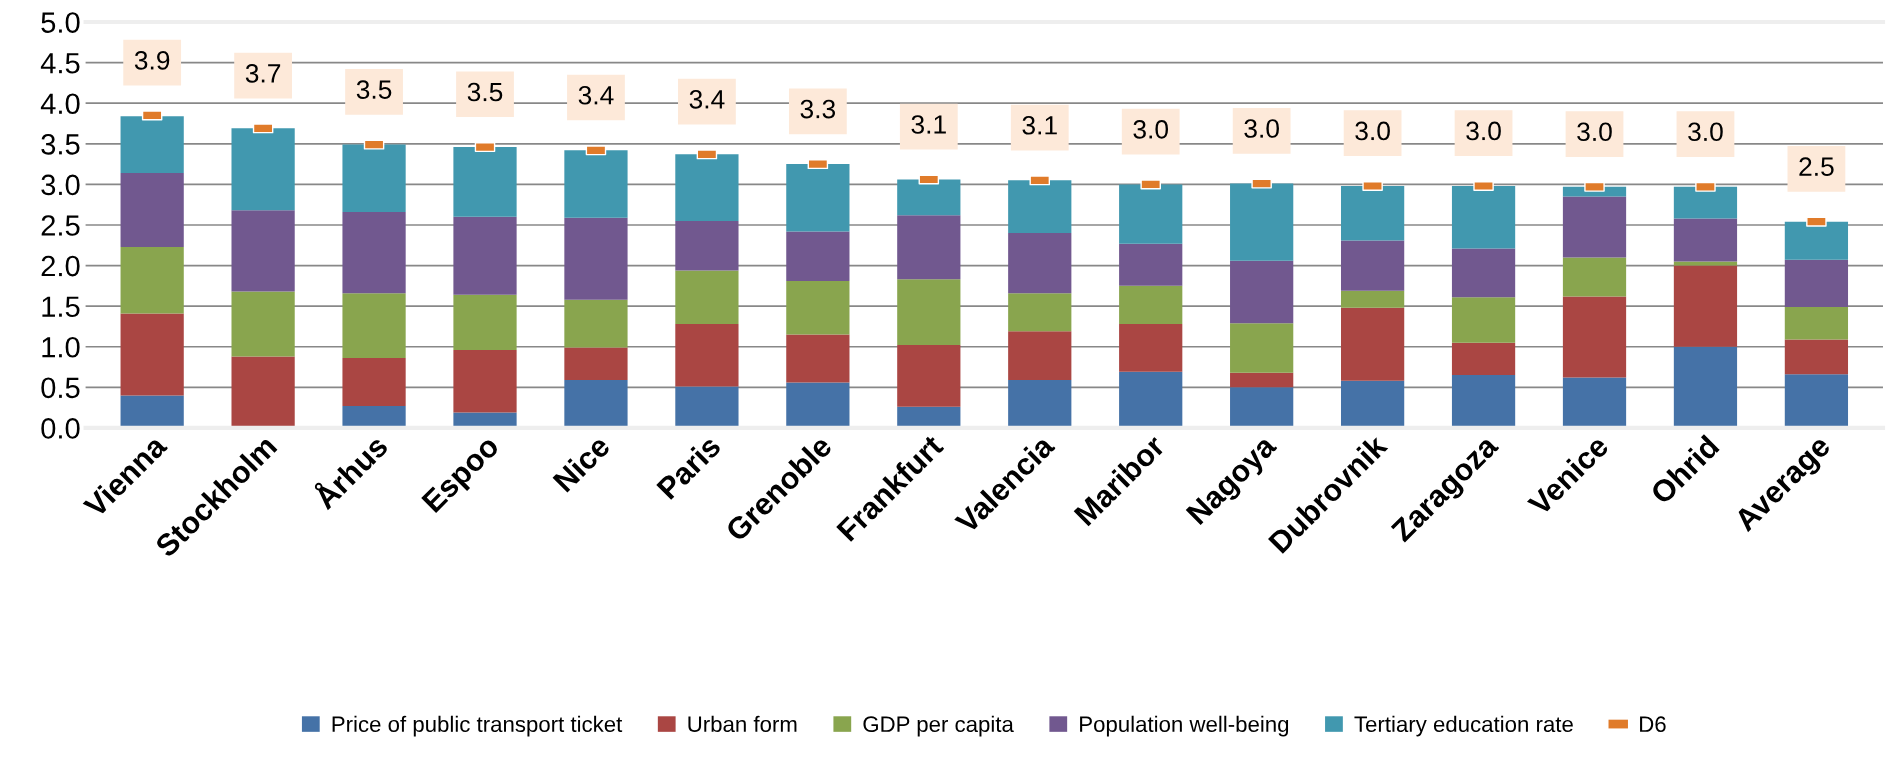 This screenshot has width=1902, height=760. What do you see at coordinates (1184, 726) in the screenshot?
I see `legend-label: Population well-being` at bounding box center [1184, 726].